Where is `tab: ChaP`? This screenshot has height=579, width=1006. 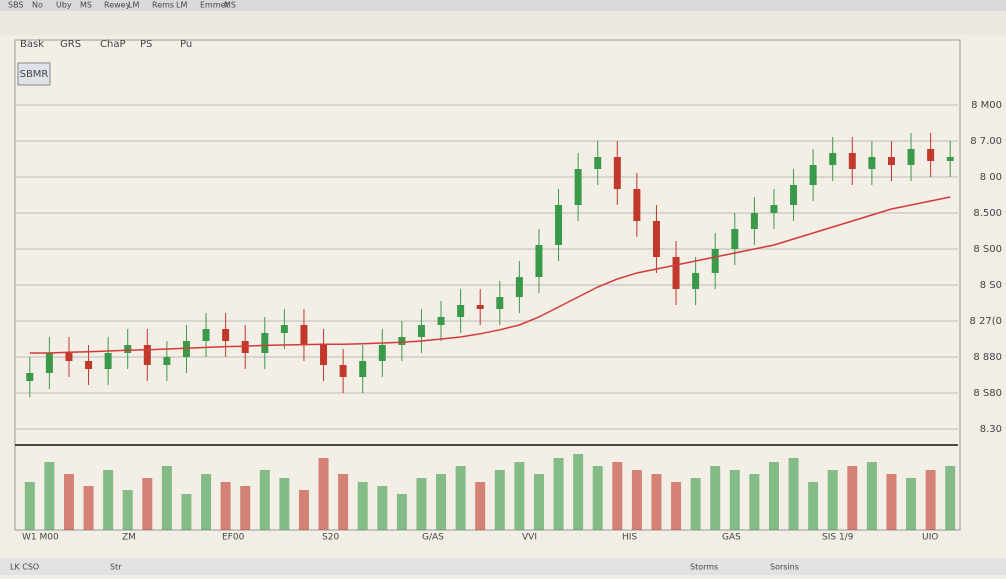
tab: ChaP is located at coordinates (112, 44).